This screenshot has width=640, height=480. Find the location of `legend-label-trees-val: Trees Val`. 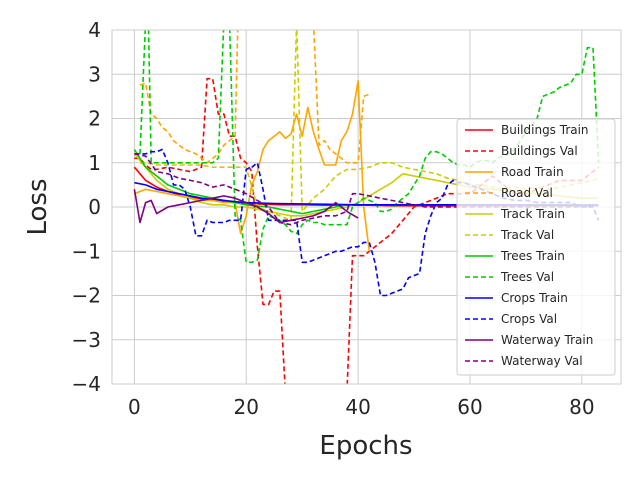

legend-label-trees-val: Trees Val is located at coordinates (527, 277).